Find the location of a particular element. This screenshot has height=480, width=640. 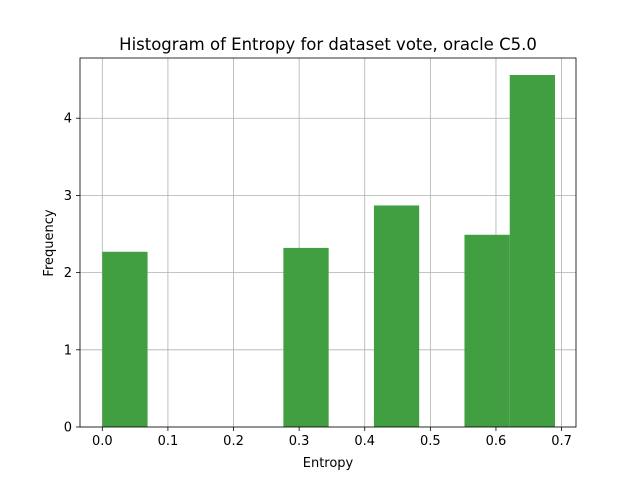

y-tick-label: 1 is located at coordinates (68, 350).